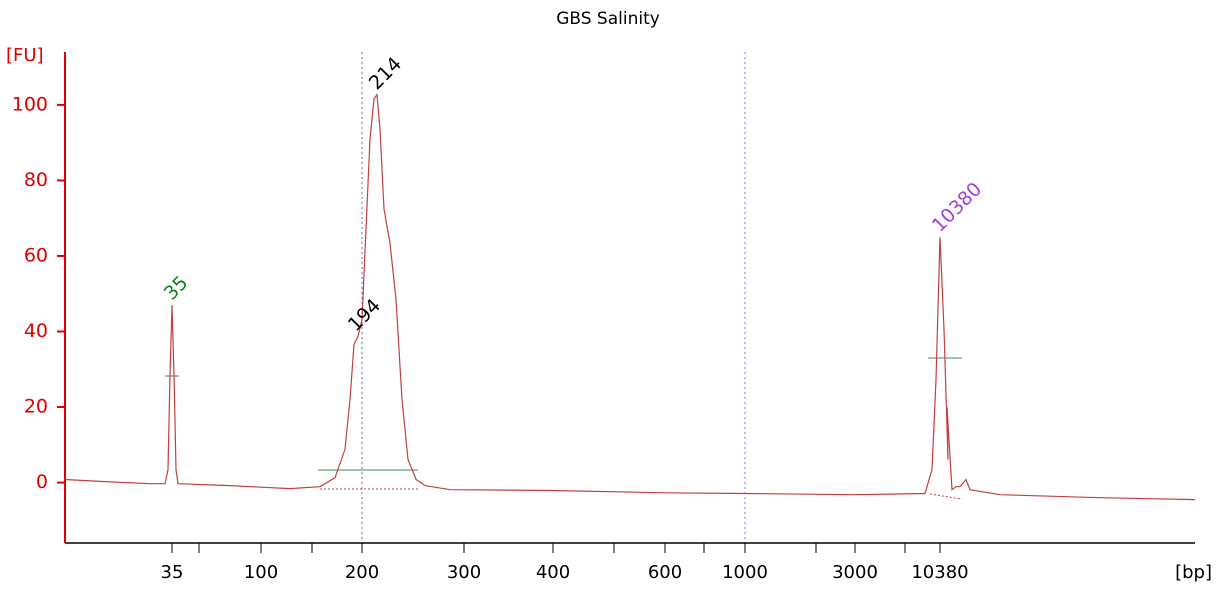  Describe the element at coordinates (364, 315) in the screenshot. I see `peak-label: 194` at that location.